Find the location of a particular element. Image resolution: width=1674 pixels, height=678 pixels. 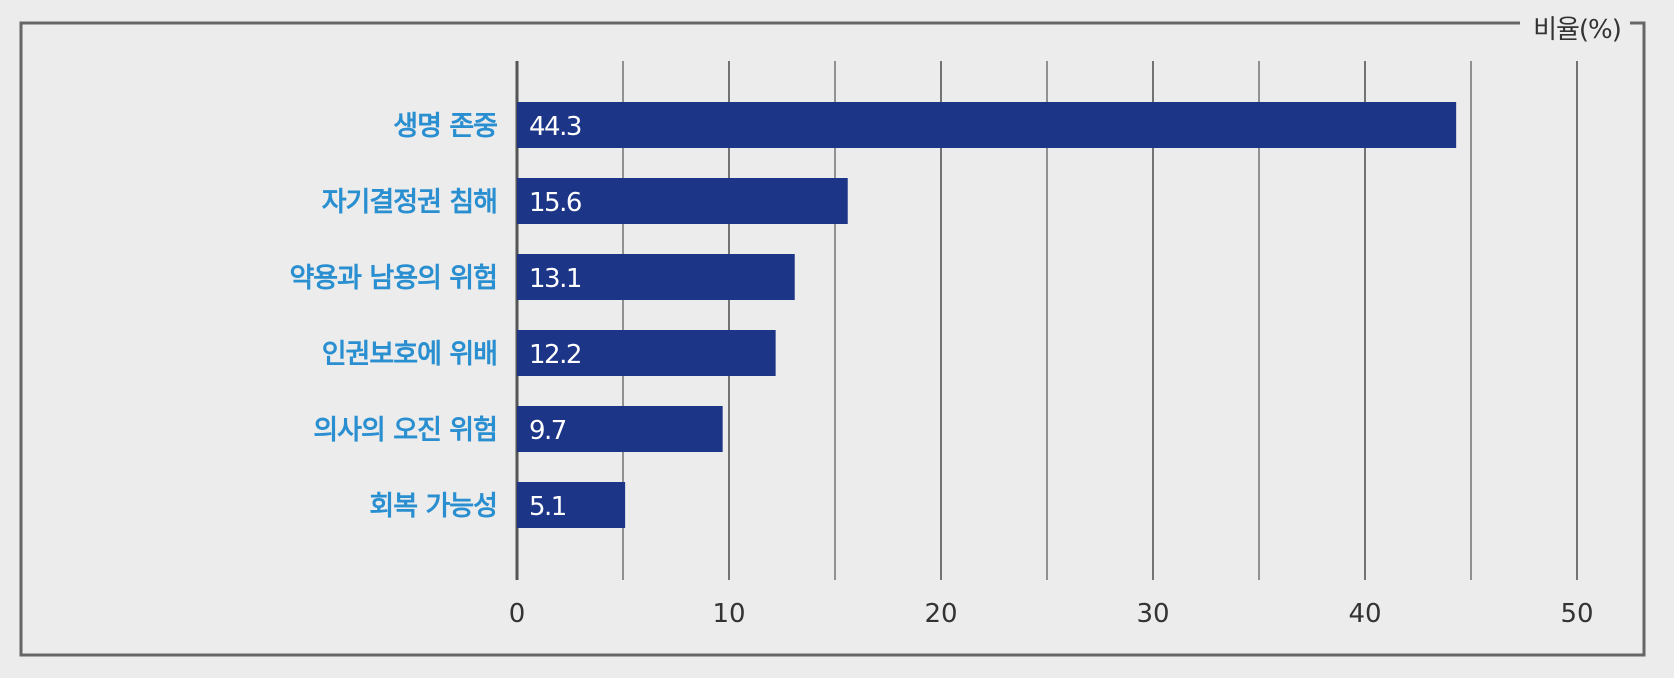

category-label: 약용과 남용의 위험 is located at coordinates (393, 278).